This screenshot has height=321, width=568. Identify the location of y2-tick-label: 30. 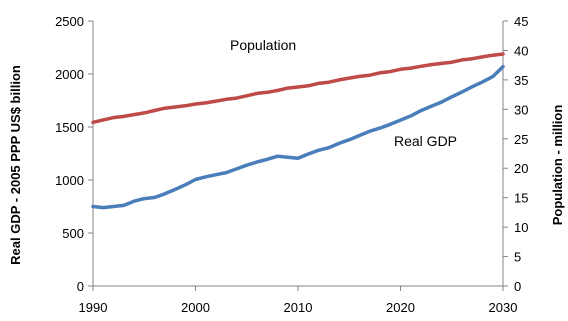
(521, 109).